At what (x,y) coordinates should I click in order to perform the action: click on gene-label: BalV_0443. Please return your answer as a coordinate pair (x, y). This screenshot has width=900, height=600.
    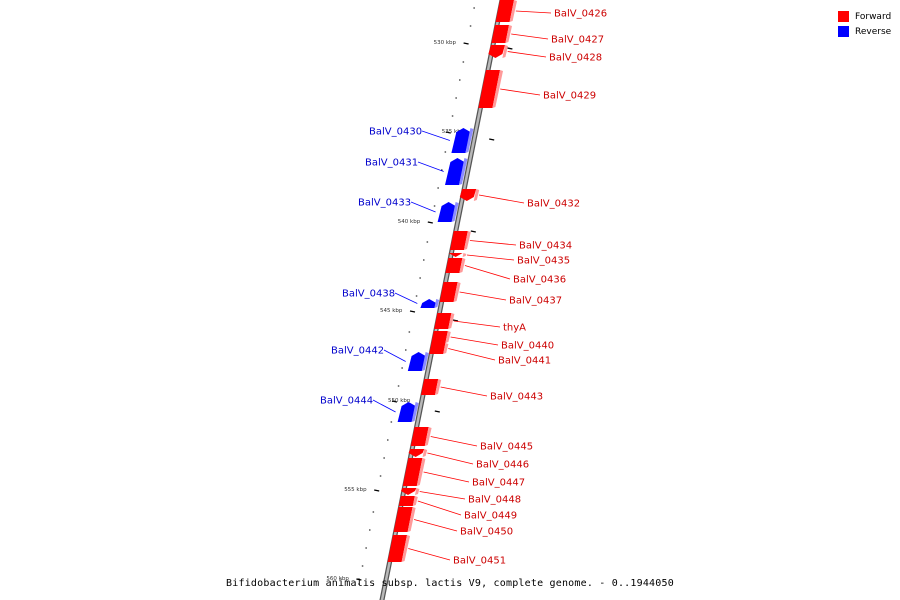
    Looking at the image, I should click on (516, 397).